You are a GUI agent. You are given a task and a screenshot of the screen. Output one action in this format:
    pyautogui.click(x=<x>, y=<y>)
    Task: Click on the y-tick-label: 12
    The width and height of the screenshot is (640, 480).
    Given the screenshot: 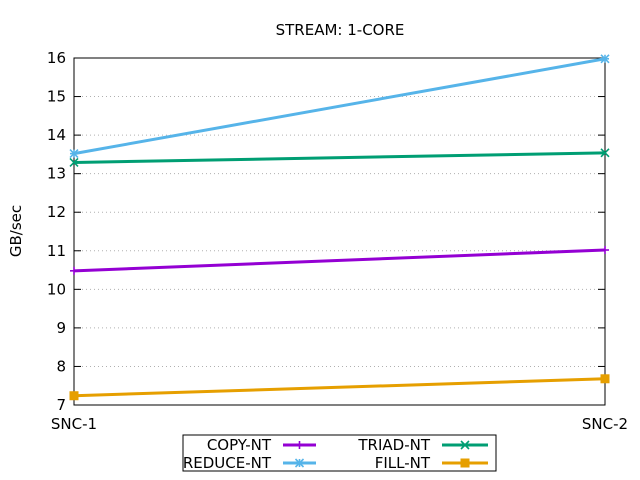 What is the action you would take?
    pyautogui.click(x=56, y=212)
    